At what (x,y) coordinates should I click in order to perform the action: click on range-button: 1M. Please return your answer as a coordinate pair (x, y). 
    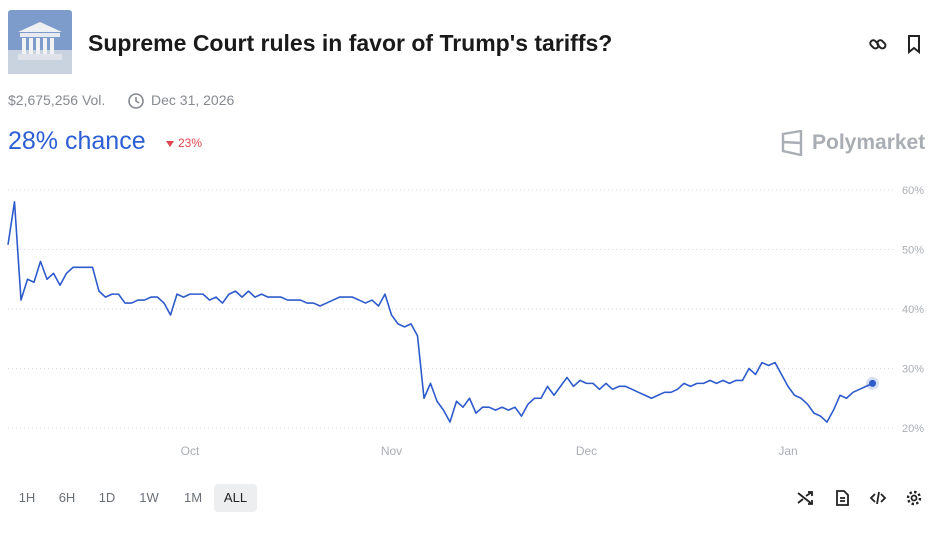
    Looking at the image, I should click on (193, 497).